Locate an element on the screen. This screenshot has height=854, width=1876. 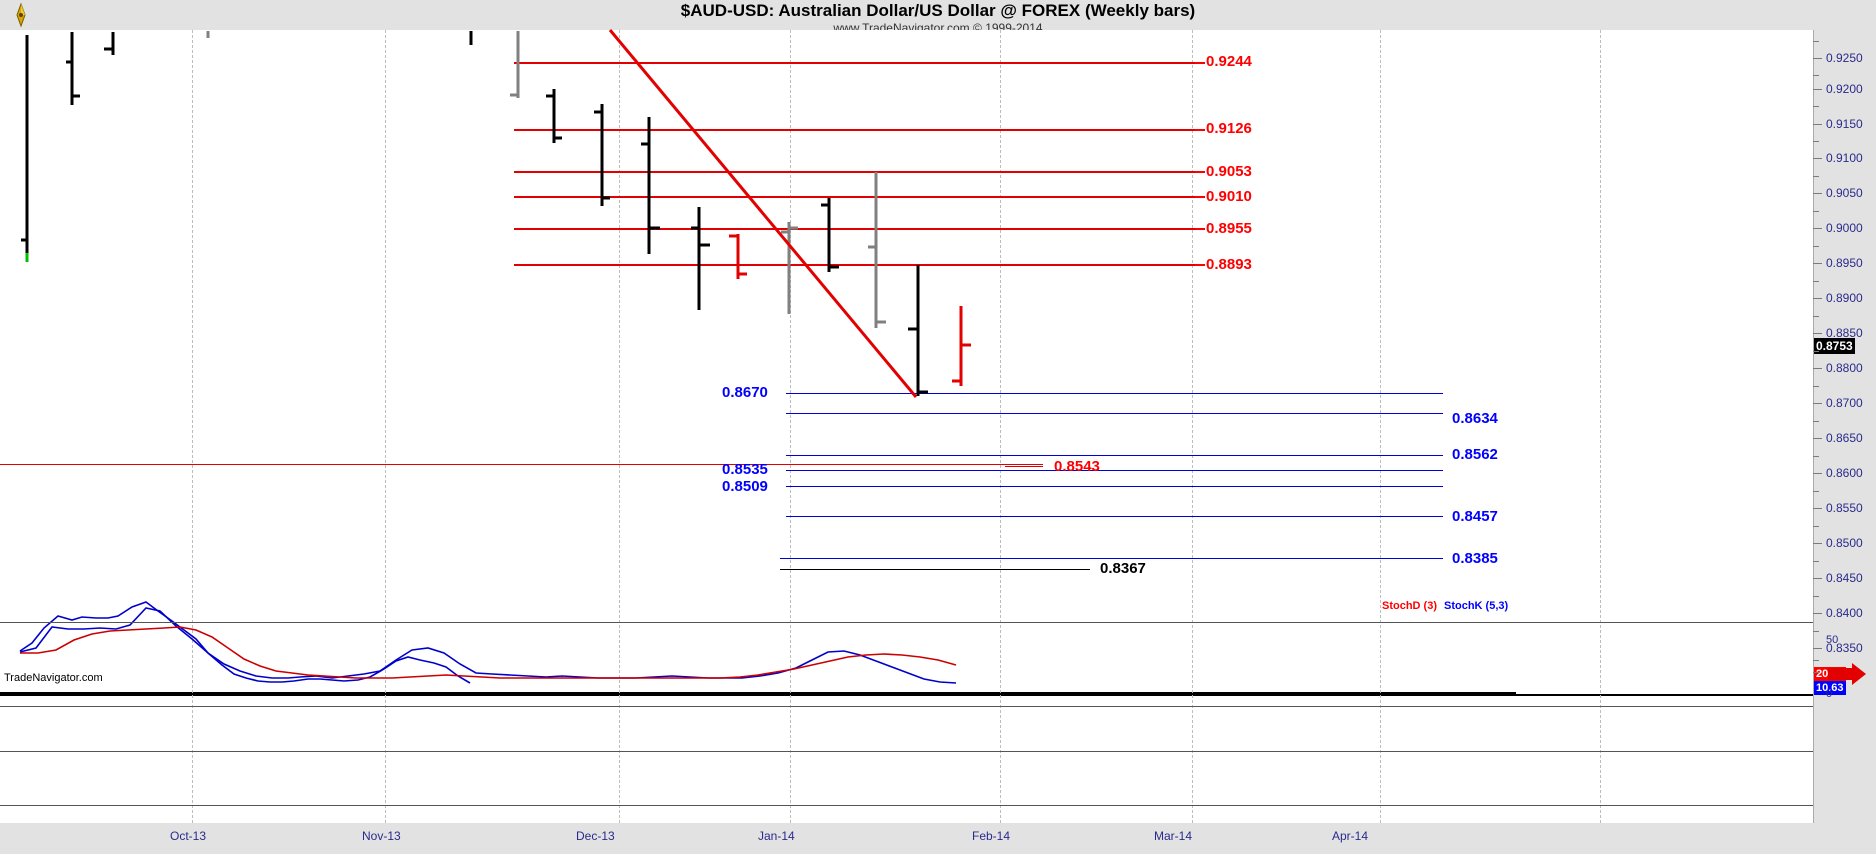
price-tick-label-10: 0.8700 is located at coordinates (1844, 403).